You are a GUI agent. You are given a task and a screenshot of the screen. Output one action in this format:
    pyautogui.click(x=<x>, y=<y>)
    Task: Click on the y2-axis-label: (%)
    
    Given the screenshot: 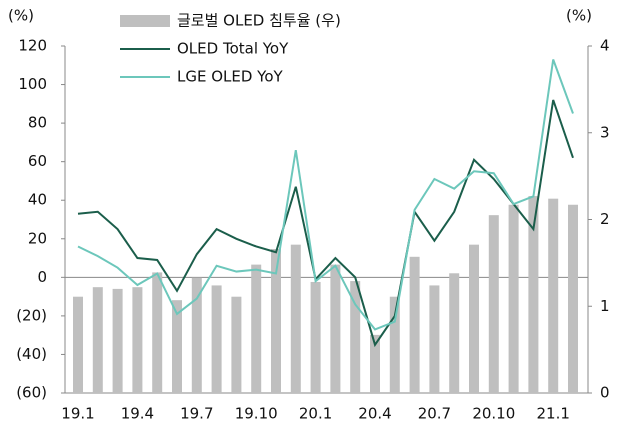 What is the action you would take?
    pyautogui.click(x=579, y=16)
    